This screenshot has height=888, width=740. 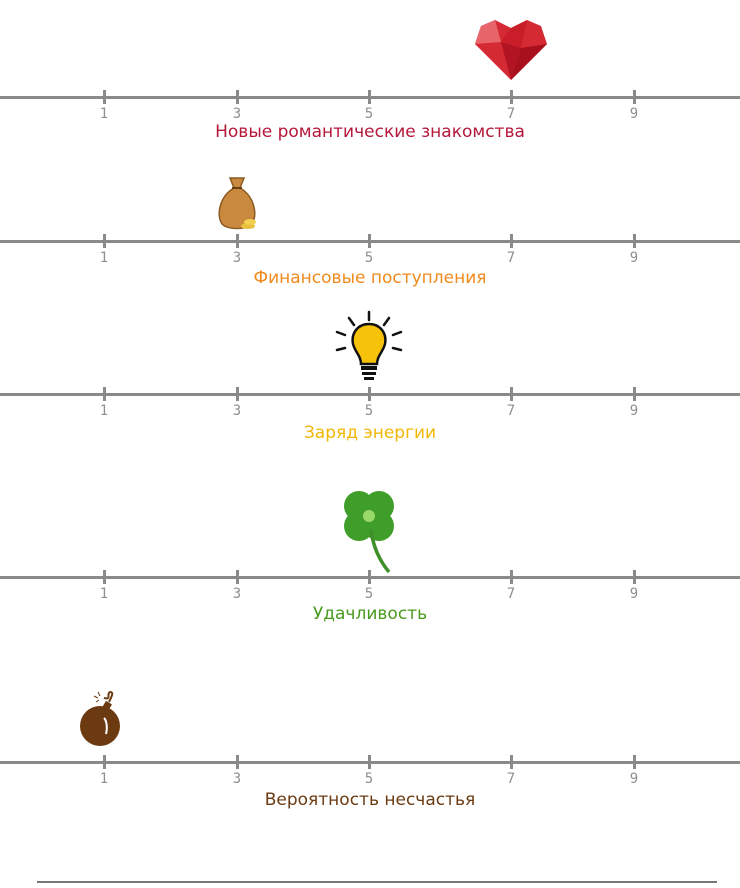 I want to click on light-bulb-icon, so click(x=369, y=348).